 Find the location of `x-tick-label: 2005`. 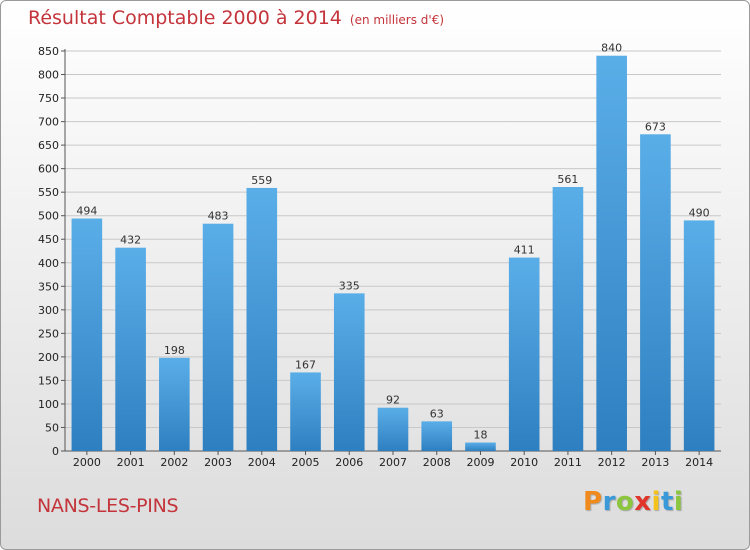

x-tick-label: 2005 is located at coordinates (306, 462).